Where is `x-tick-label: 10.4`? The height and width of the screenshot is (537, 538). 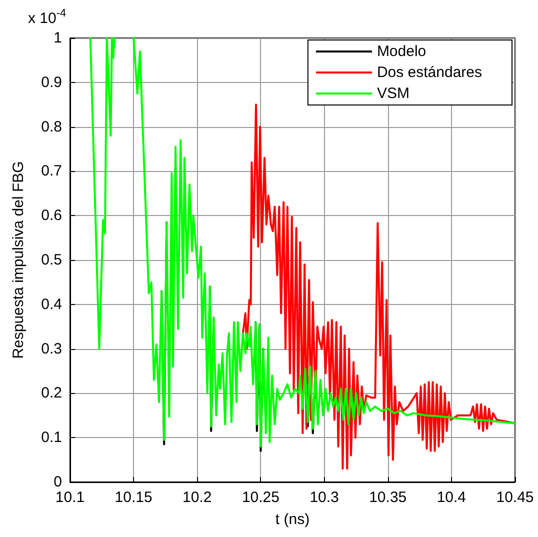
x-tick-label: 10.4 is located at coordinates (451, 497).